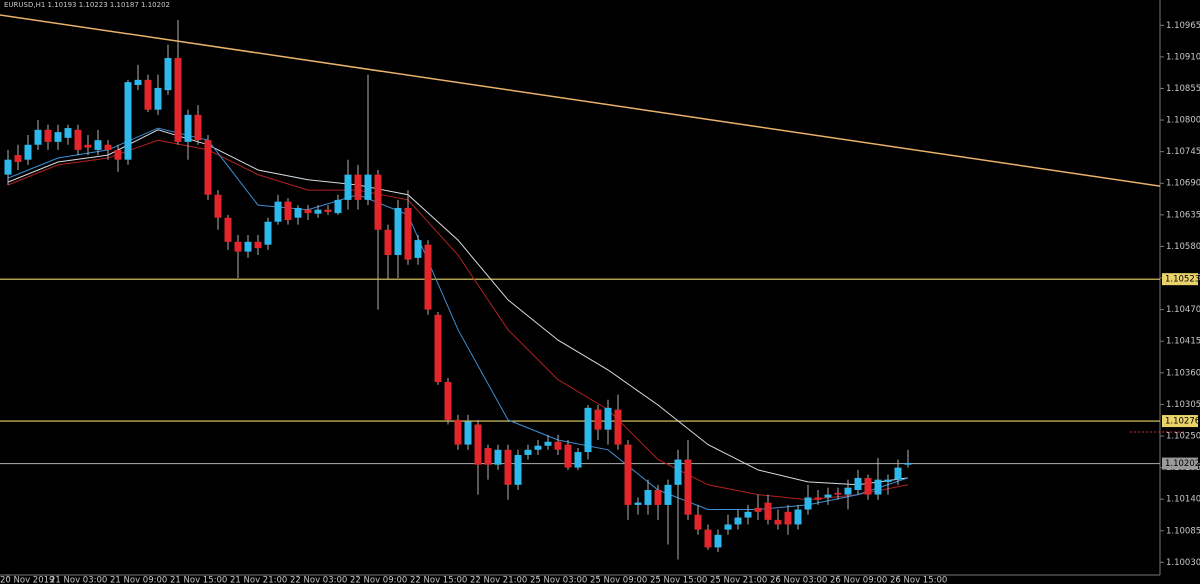 This screenshot has width=1200, height=584. Describe the element at coordinates (1183, 342) in the screenshot. I see `y-tick-label: 1.10415` at that location.